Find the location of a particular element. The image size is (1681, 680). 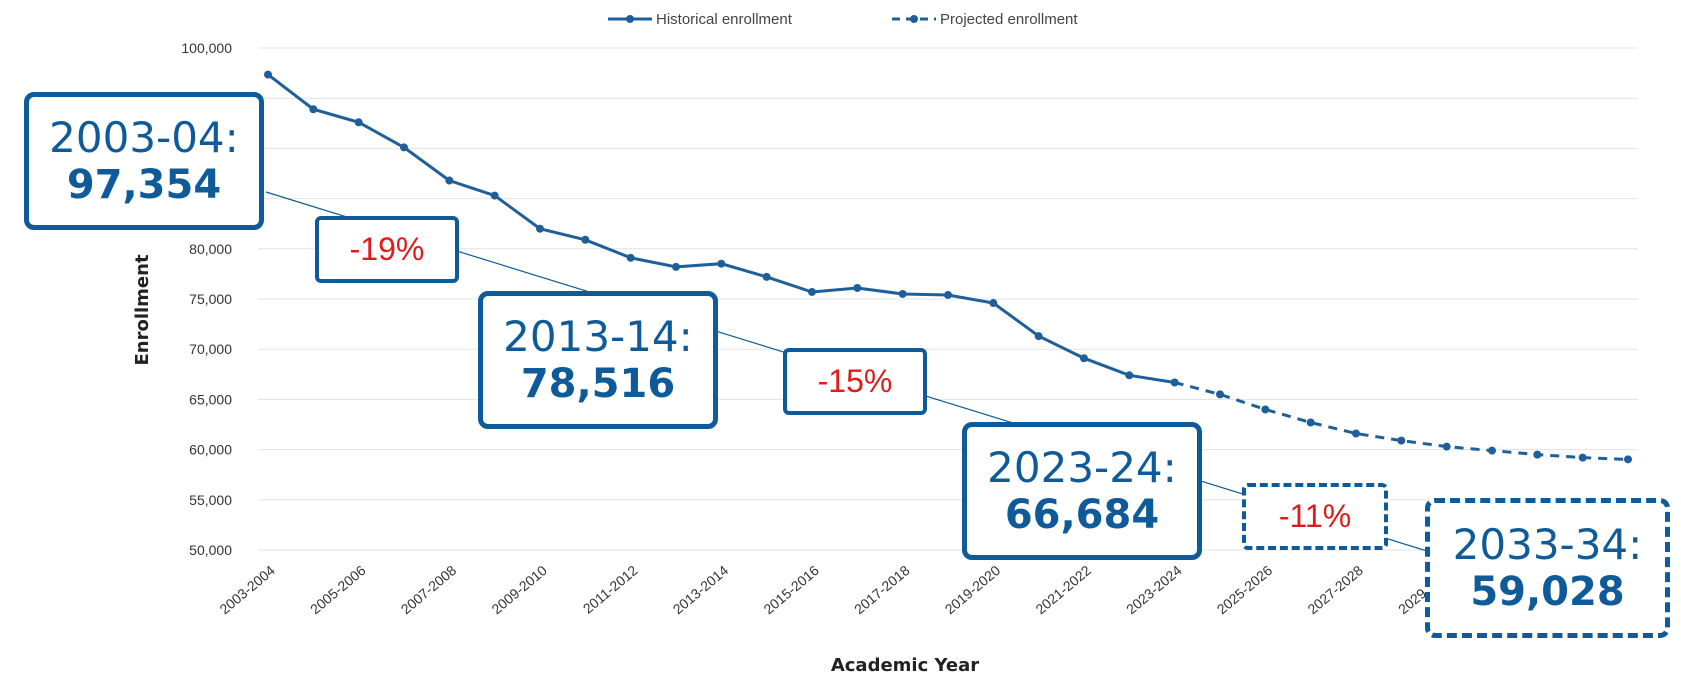

x-tick-label: 2003-2004 is located at coordinates (247, 589).